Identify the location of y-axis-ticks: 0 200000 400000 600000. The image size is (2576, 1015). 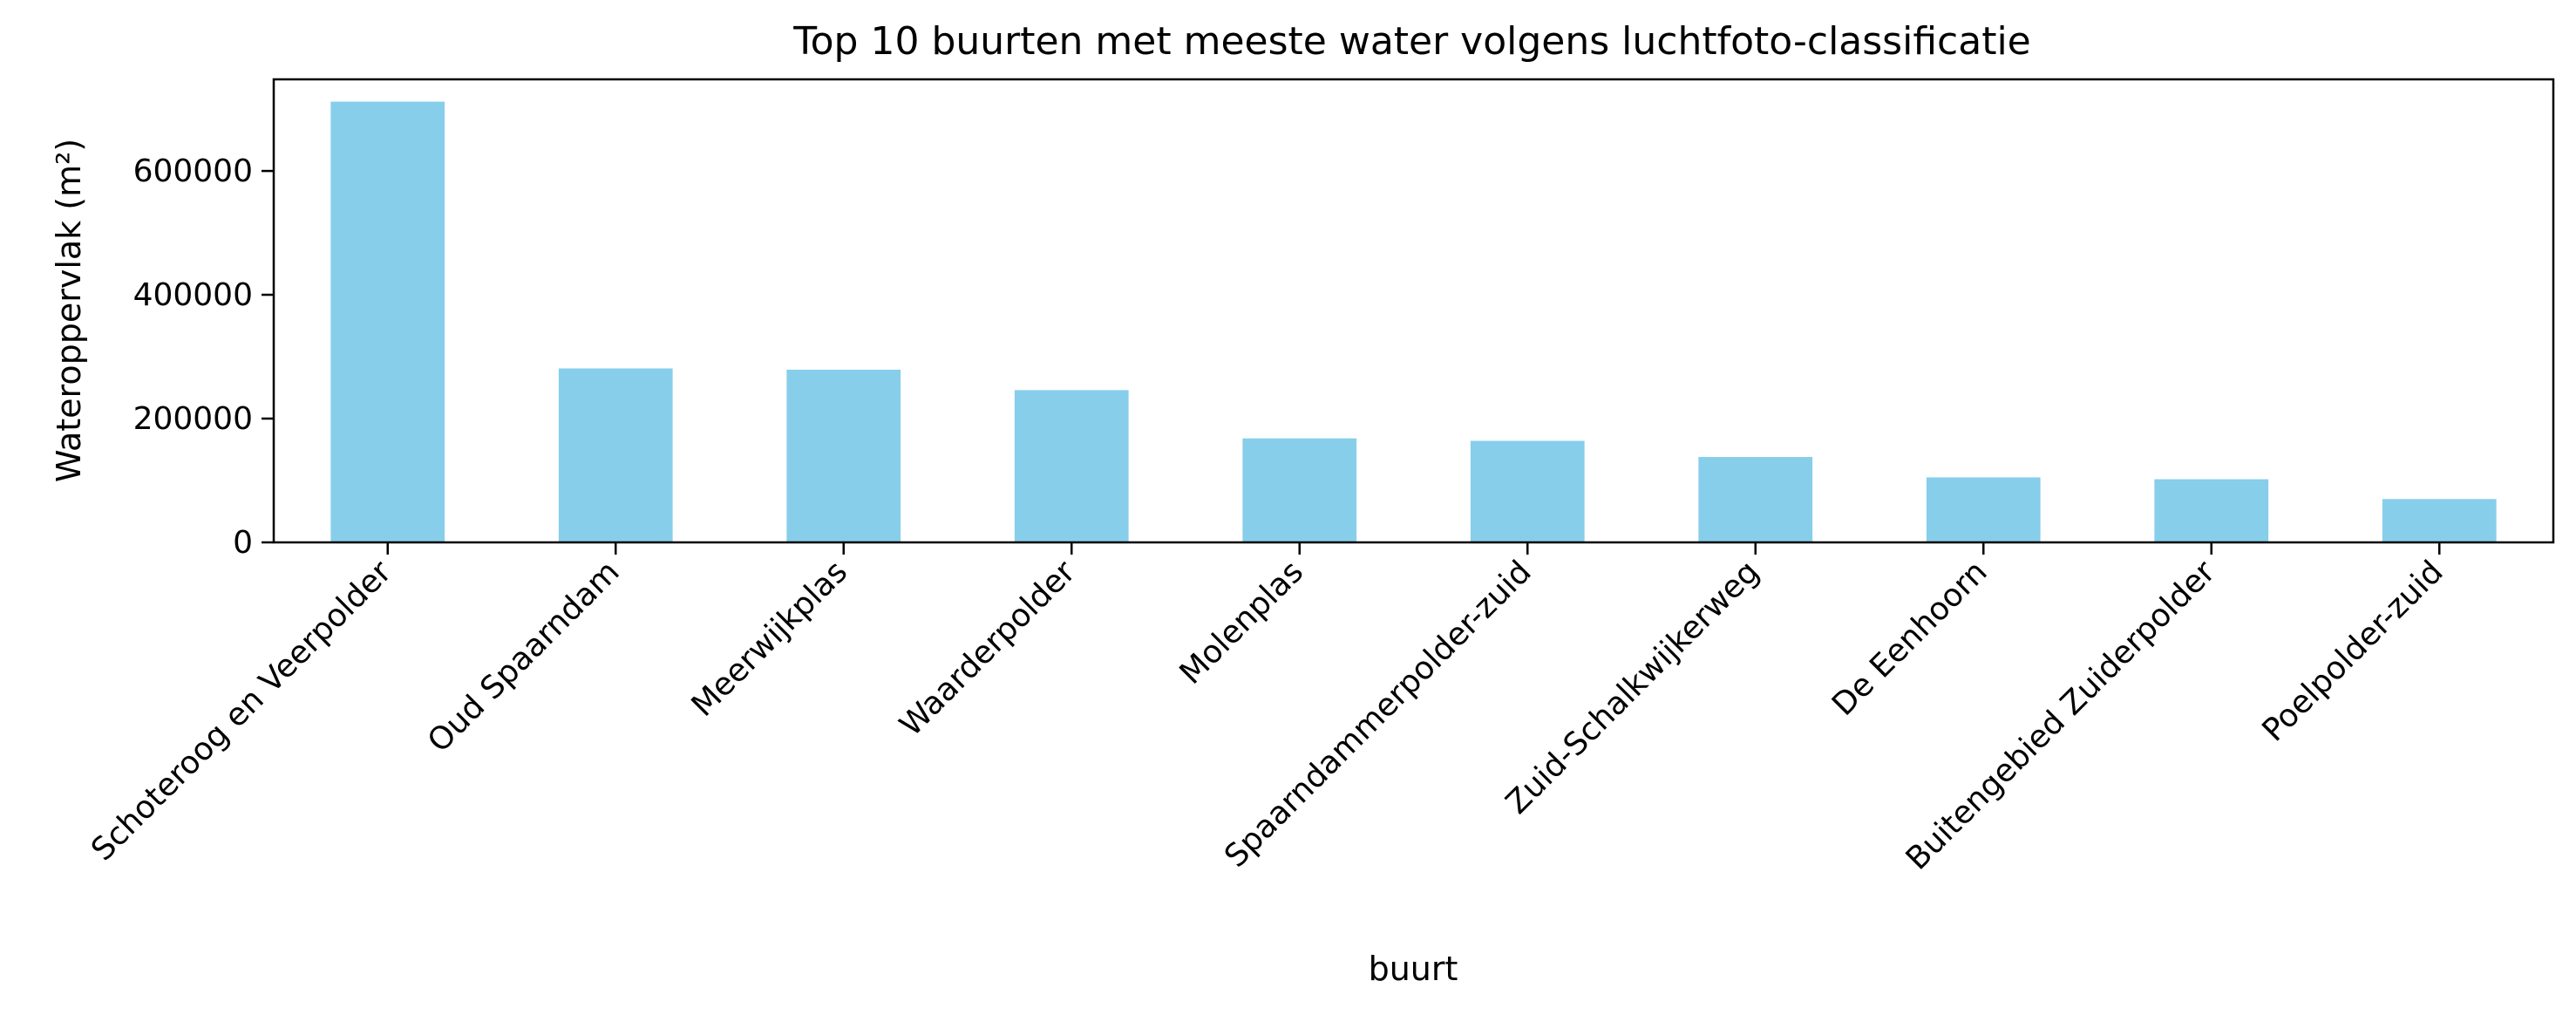
(203, 357).